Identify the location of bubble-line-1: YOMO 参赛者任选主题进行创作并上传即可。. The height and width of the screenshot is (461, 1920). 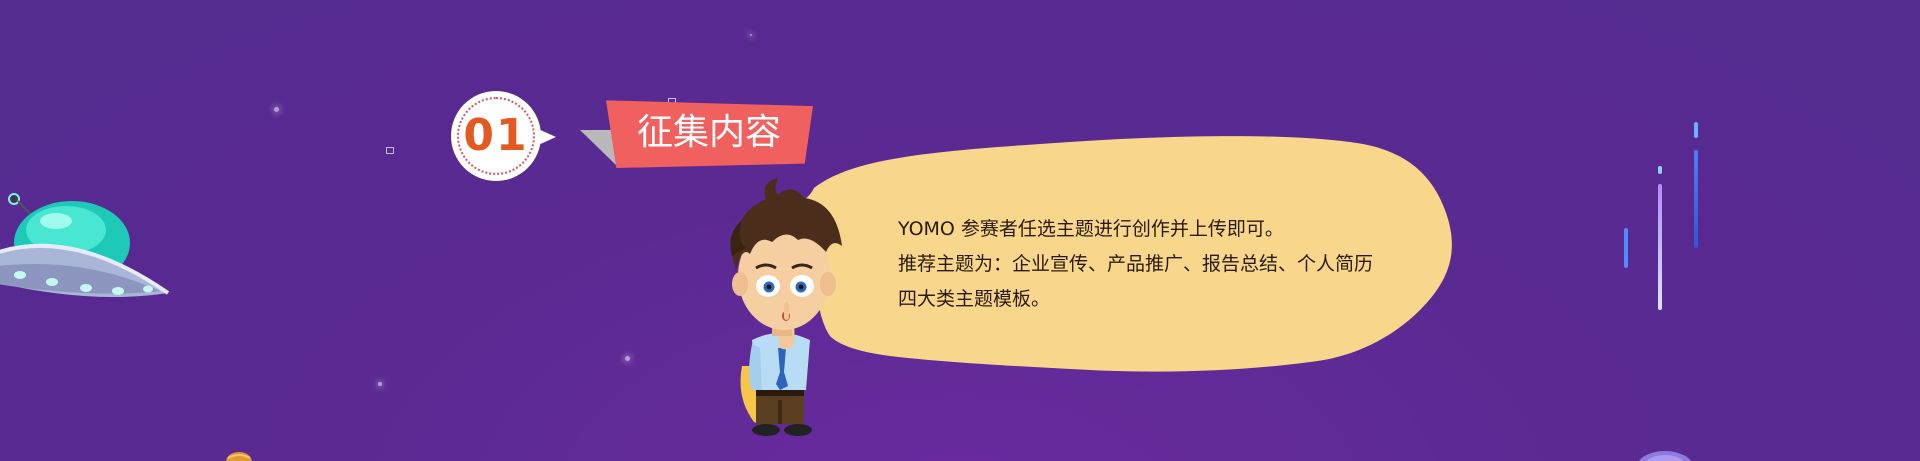
(1091, 229).